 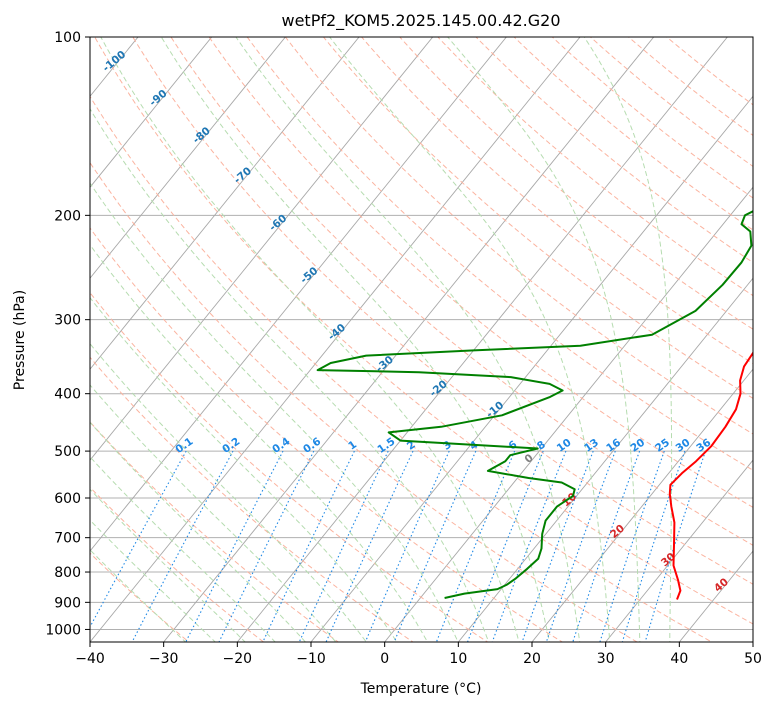 What do you see at coordinates (606, 659) in the screenshot?
I see `x-tick-label: 30` at bounding box center [606, 659].